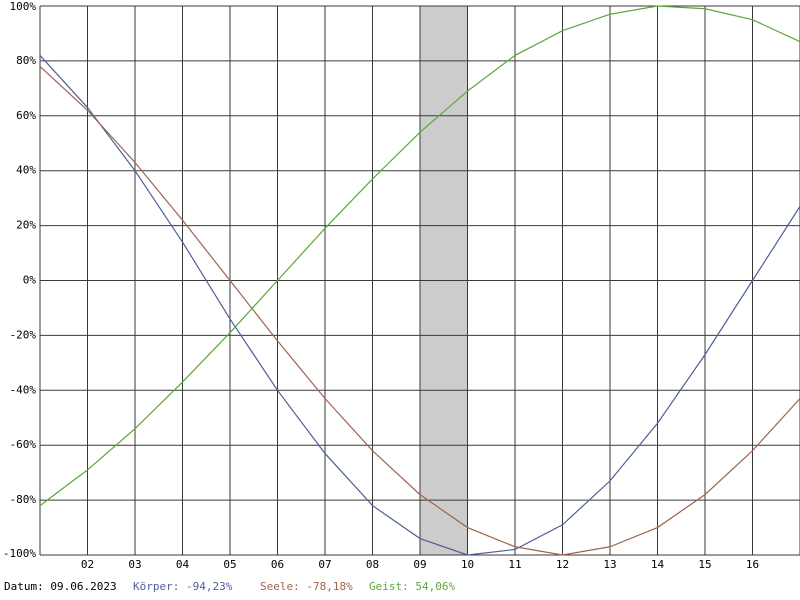 The width and height of the screenshot is (800, 600). Describe the element at coordinates (26, 225) in the screenshot. I see `y-tick-label: 20%` at that location.